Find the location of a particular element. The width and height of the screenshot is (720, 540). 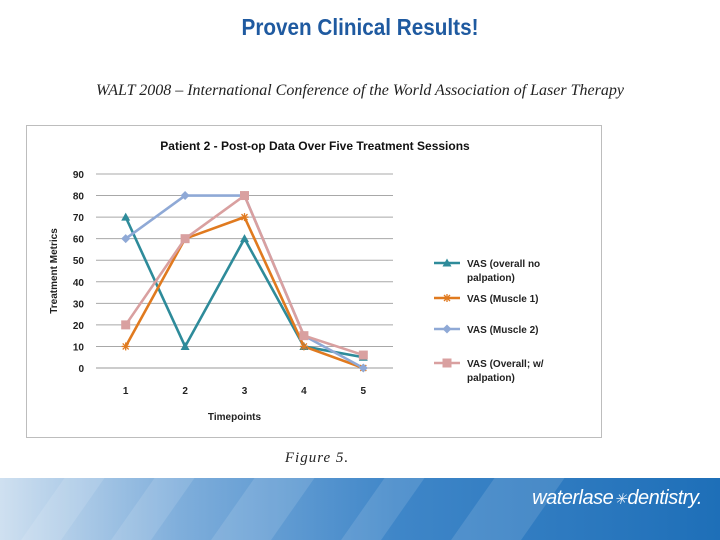

brand-star-icon: ✳ is located at coordinates (620, 499).